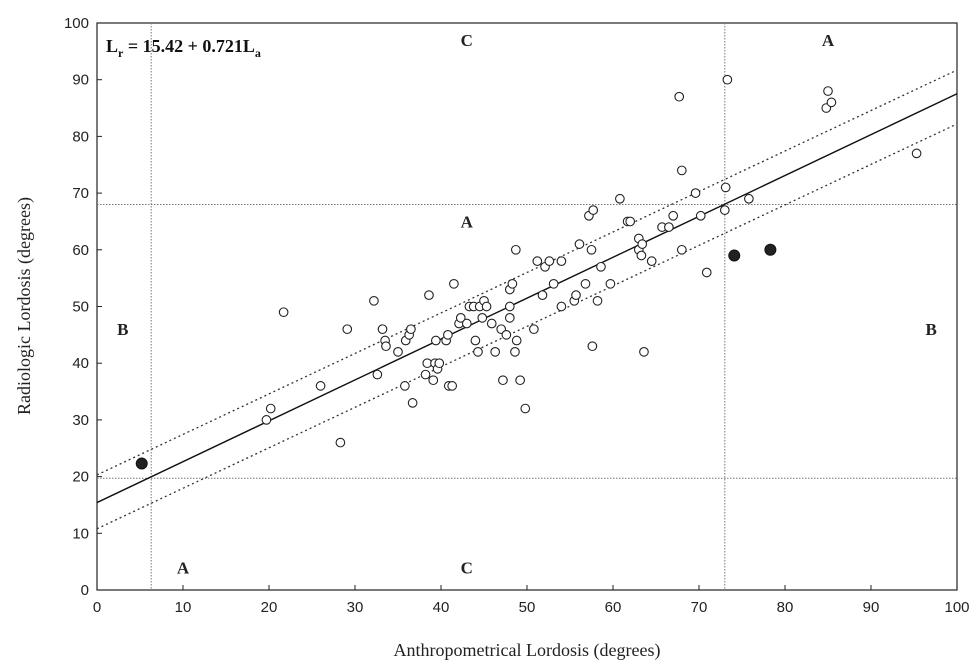 The height and width of the screenshot is (663, 979). What do you see at coordinates (828, 40) in the screenshot?
I see `region-label-1: A` at bounding box center [828, 40].